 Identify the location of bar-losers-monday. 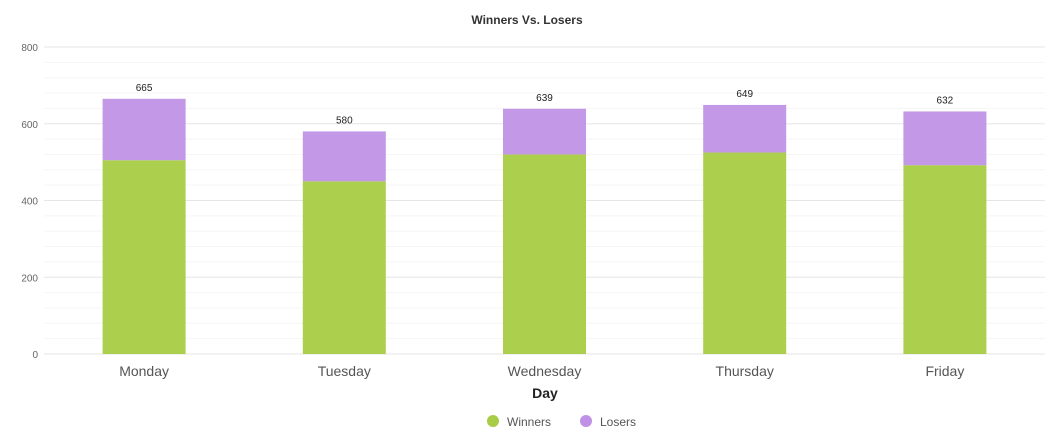
(144, 129).